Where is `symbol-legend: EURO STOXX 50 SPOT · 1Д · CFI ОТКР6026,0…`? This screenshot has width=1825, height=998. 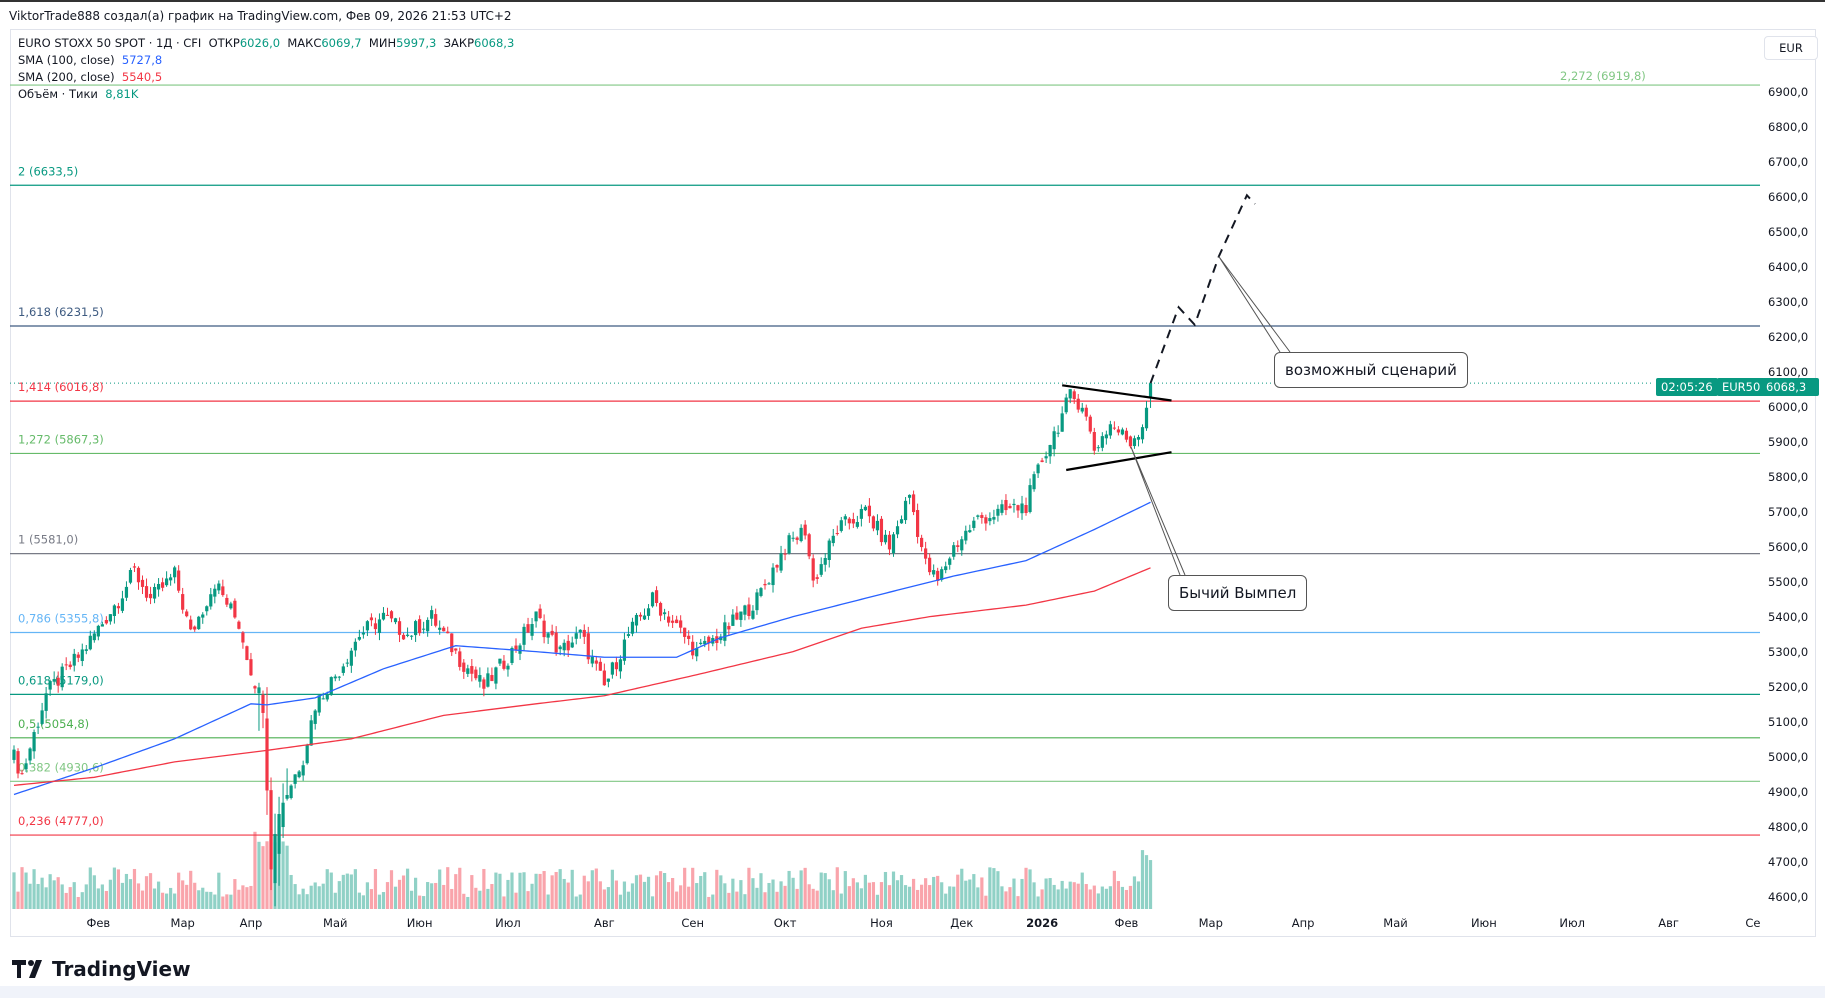
symbol-legend: EURO STOXX 50 SPOT · 1Д · CFI ОТКР6026,0… is located at coordinates (266, 43).